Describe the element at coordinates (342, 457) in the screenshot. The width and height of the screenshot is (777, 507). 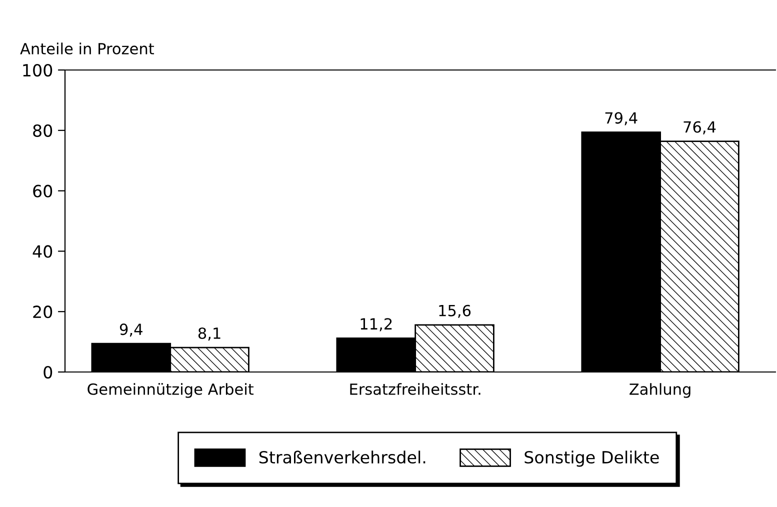
I see `legend-label: Straßenverkehrsdel.` at that location.